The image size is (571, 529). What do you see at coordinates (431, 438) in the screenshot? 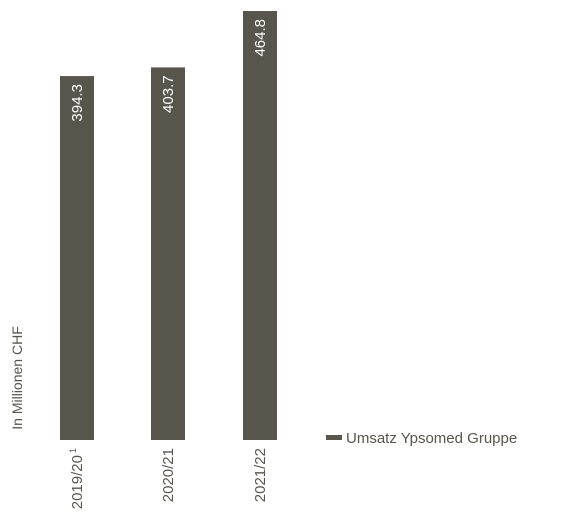
I see `legend-label: Umsatz Ypsomed Gruppe` at bounding box center [431, 438].